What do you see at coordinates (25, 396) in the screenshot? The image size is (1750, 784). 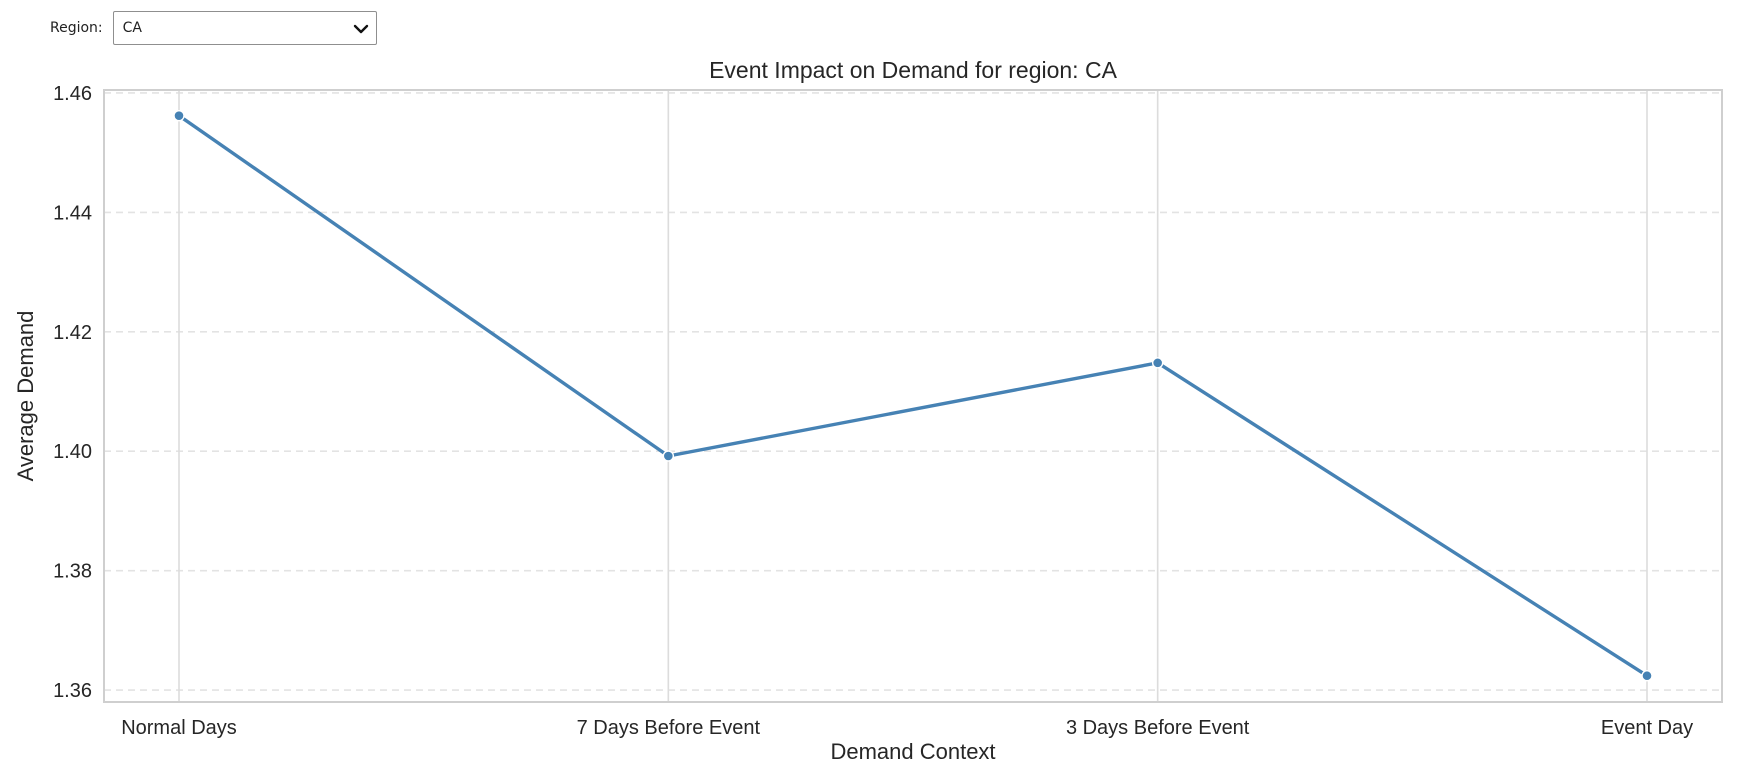 I see `y-axis-title: Average Demand` at bounding box center [25, 396].